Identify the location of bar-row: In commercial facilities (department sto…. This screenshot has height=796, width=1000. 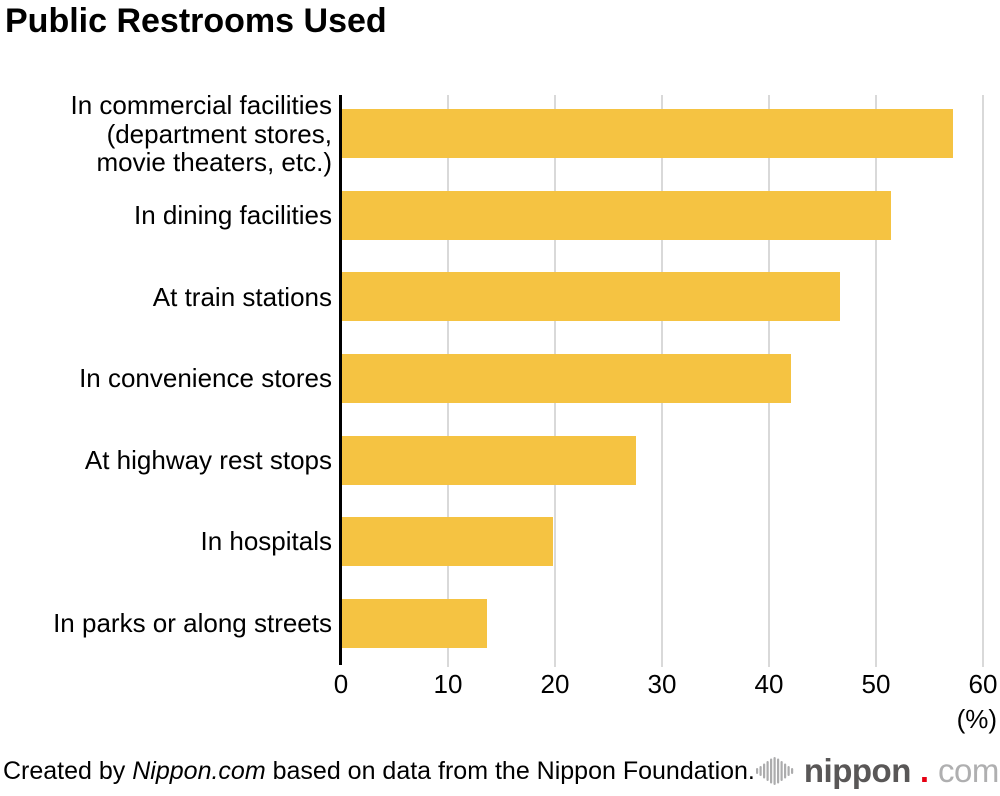
(500, 133).